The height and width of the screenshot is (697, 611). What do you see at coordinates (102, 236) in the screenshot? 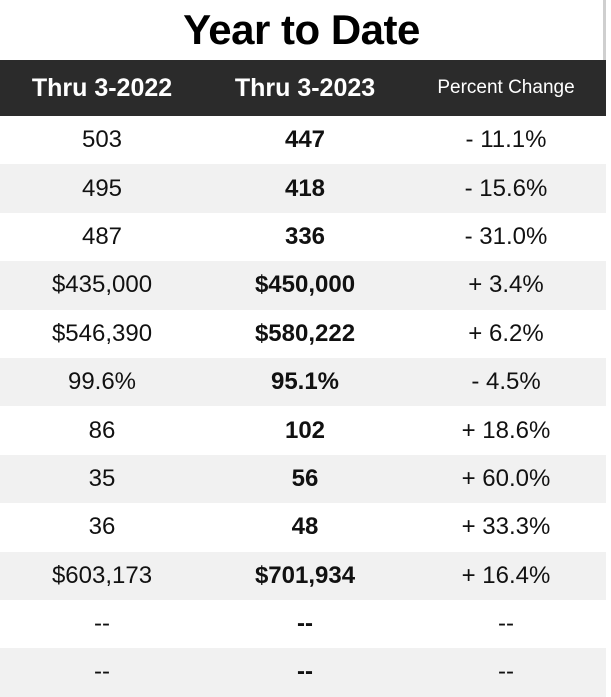
I see `cell-thru-2022: 487` at bounding box center [102, 236].